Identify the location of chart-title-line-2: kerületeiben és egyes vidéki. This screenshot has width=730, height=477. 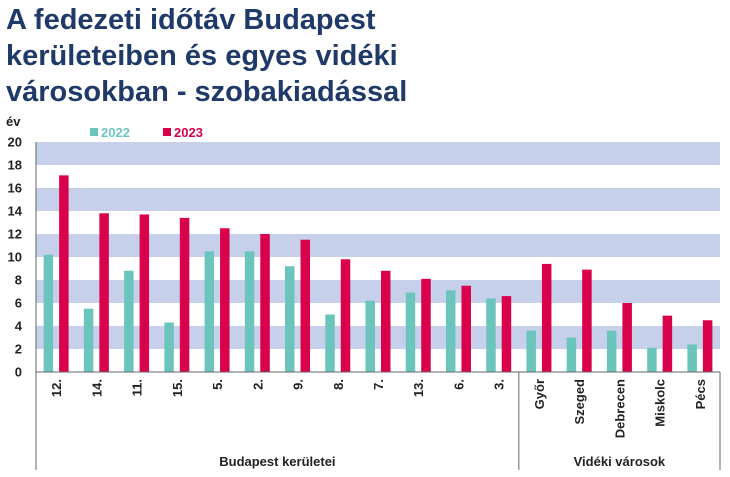
(202, 56).